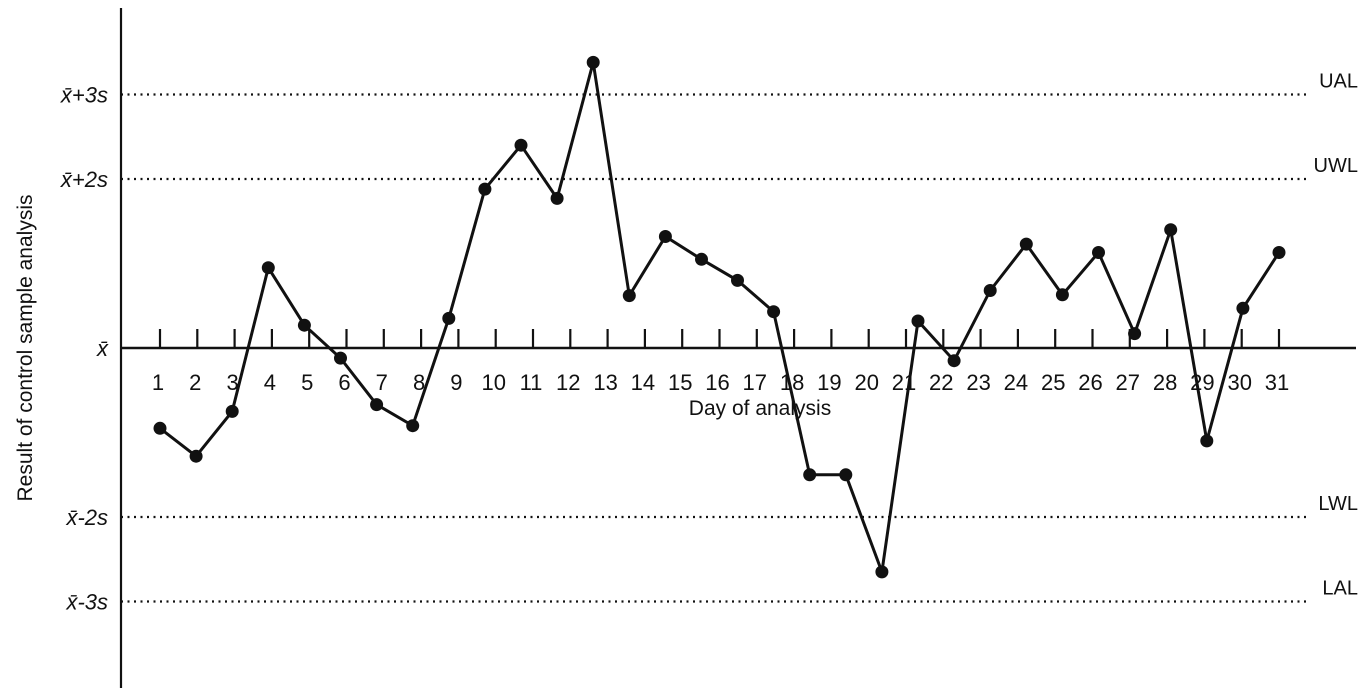 Image resolution: width=1370 pixels, height=692 pixels. What do you see at coordinates (760, 408) in the screenshot?
I see `x-axis-title: Day of analysis` at bounding box center [760, 408].